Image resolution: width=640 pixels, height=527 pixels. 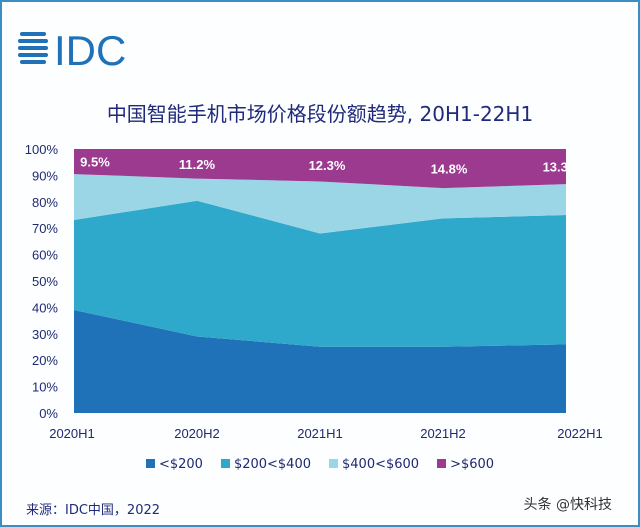 What do you see at coordinates (45, 228) in the screenshot?
I see `y-tick-label: 70%` at bounding box center [45, 228].